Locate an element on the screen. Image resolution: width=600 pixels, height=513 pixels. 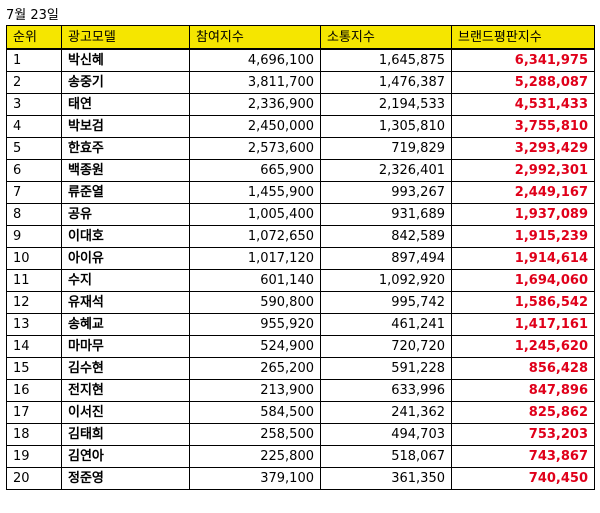
header-model: 광고모델 is located at coordinates (125, 37).